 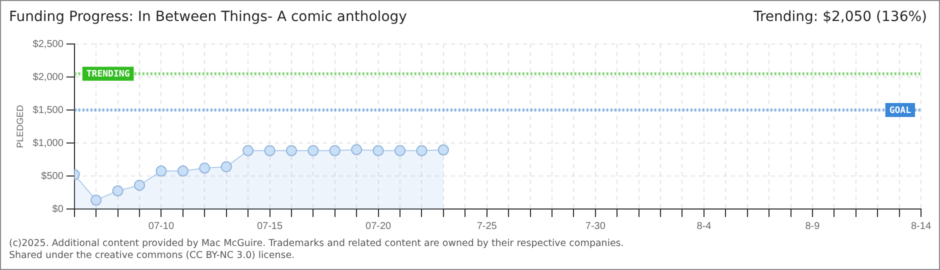 I want to click on y-axis-title: PLEDGED, so click(x=19, y=126).